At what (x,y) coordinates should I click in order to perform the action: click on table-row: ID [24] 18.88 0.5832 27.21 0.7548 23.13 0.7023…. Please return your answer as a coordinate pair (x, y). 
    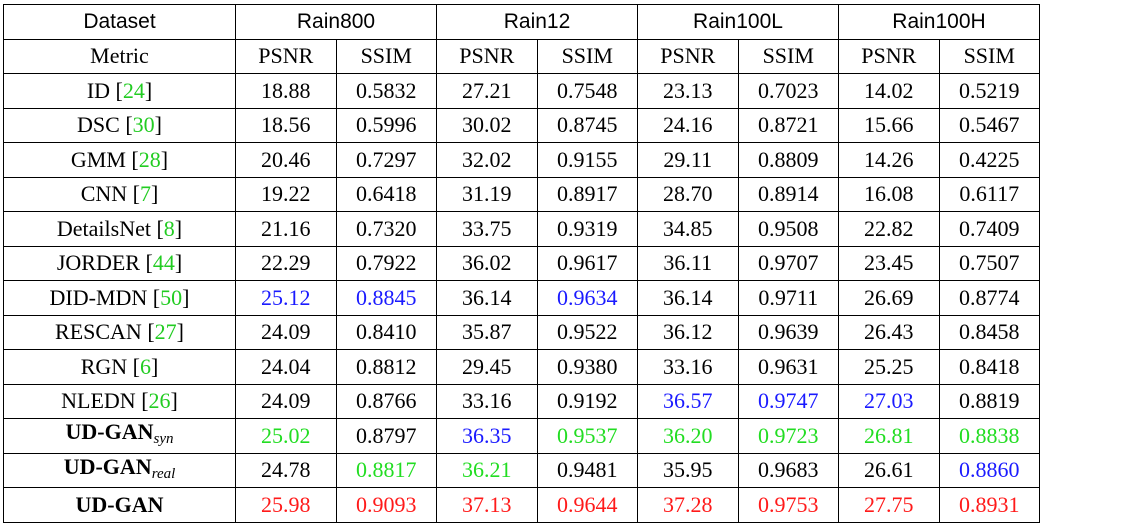
    Looking at the image, I should click on (521, 91).